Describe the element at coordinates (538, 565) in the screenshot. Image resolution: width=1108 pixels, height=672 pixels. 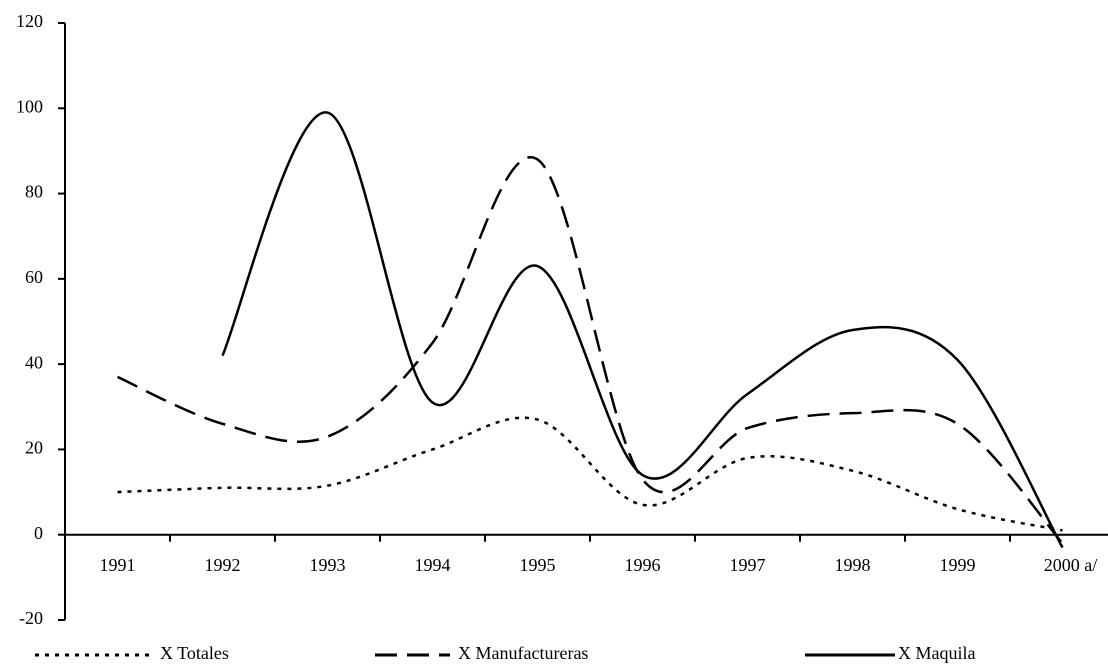
I see `x-tick-label: 1995` at that location.